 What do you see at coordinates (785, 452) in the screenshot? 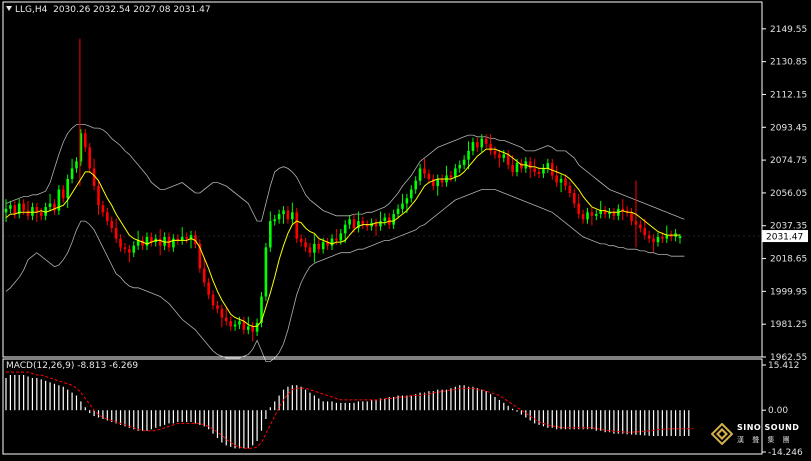
I see `macd-tick-label: -14.246` at bounding box center [785, 452].